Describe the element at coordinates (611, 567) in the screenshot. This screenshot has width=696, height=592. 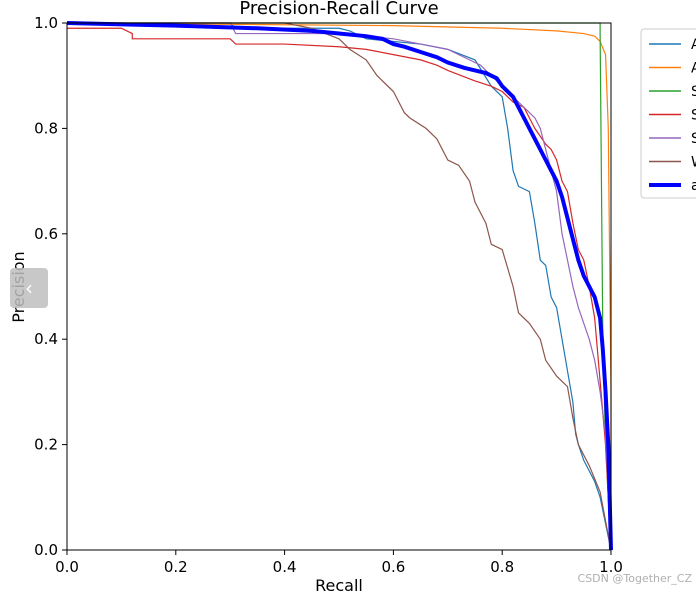
I see `x-tick-label-5: 1.0` at that location.